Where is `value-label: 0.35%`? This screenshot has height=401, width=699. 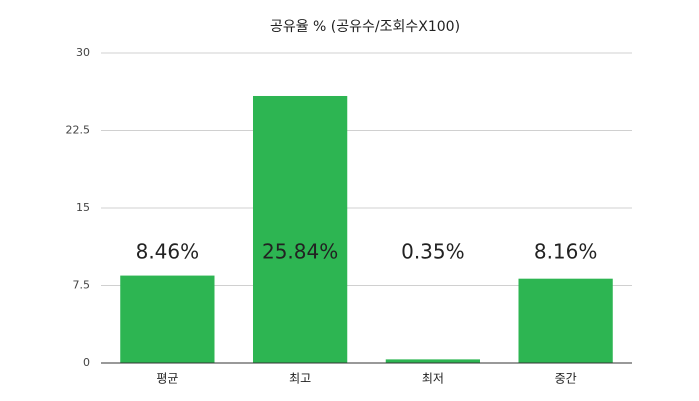
value-label: 0.35% is located at coordinates (433, 252).